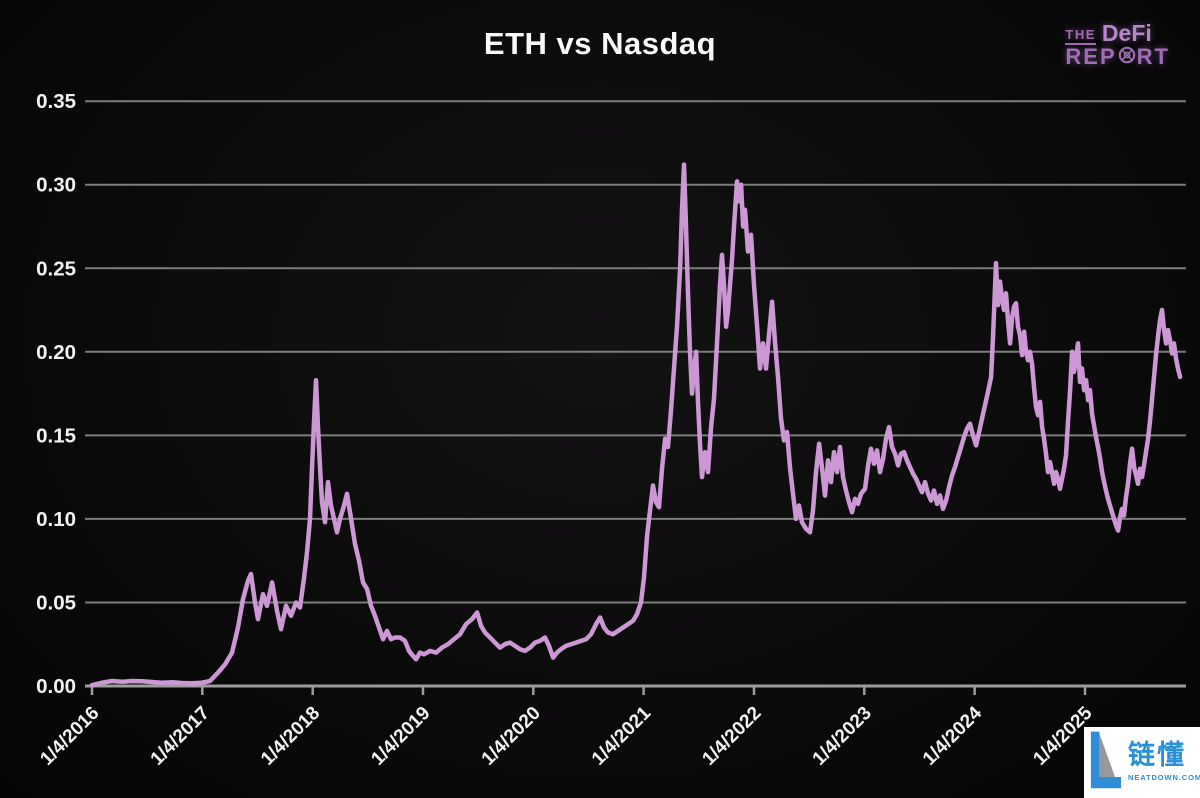  What do you see at coordinates (1080, 36) in the screenshot?
I see `logo-the-label: THE` at bounding box center [1080, 36].